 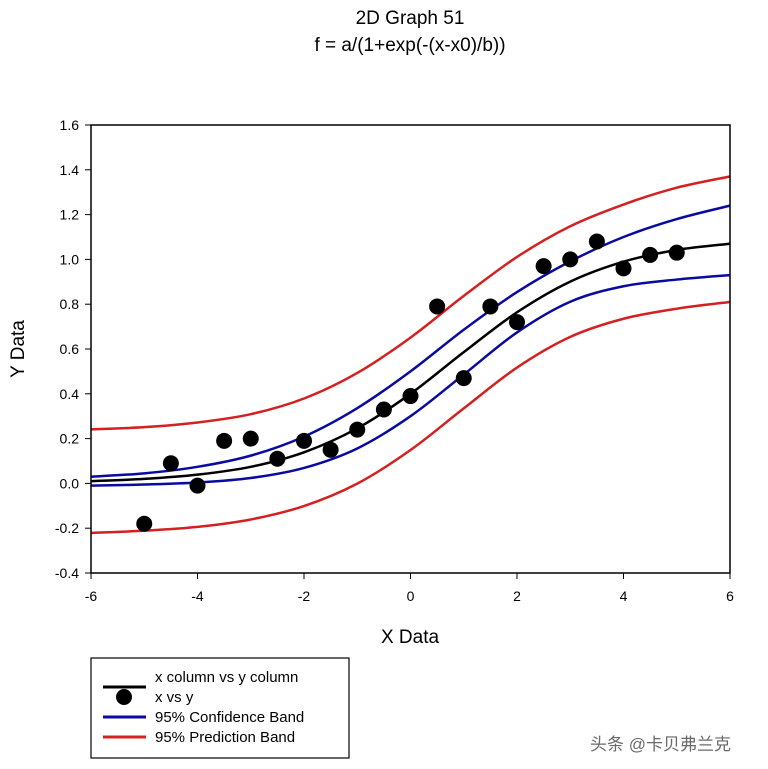 What do you see at coordinates (70, 170) in the screenshot?
I see `y-tick-label: 1.4` at bounding box center [70, 170].